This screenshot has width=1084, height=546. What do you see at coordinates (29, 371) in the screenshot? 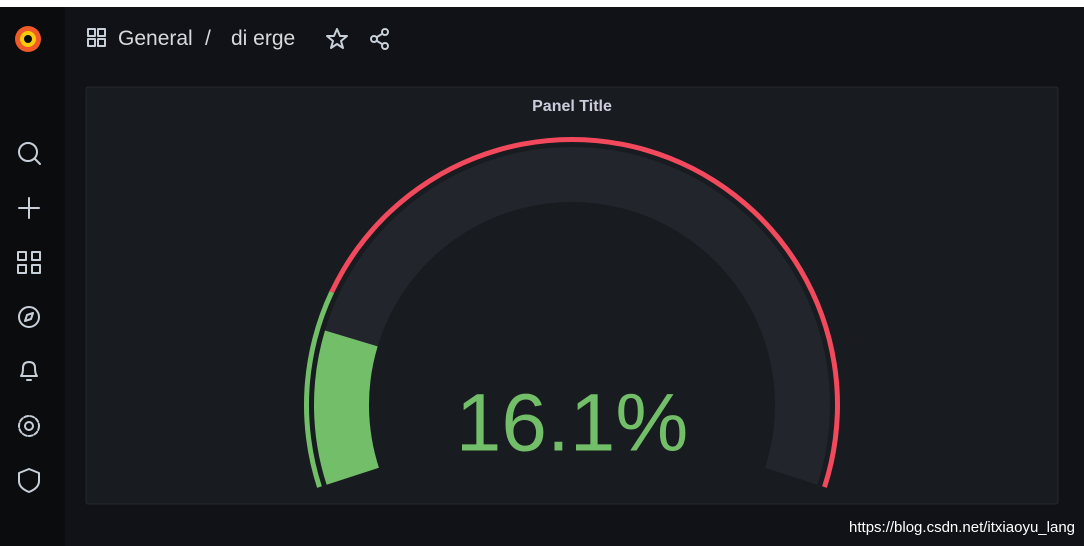
I see `alerting-icon` at bounding box center [29, 371].